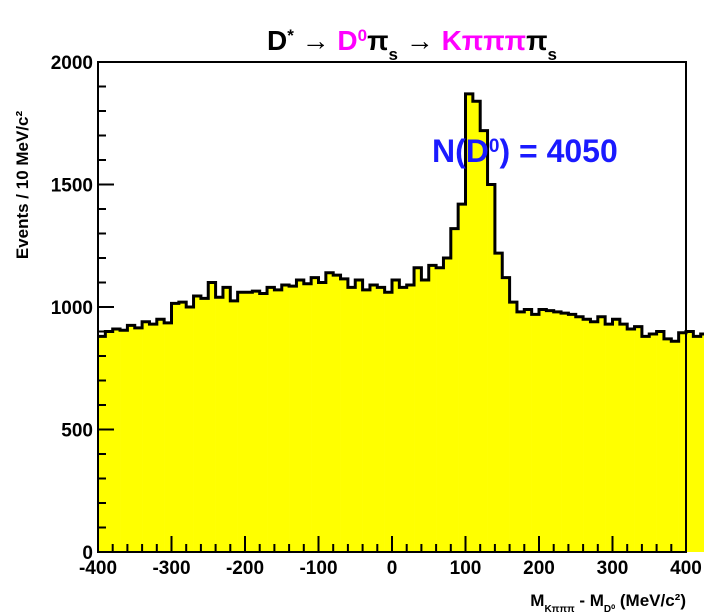 Image resolution: width=704 pixels, height=616 pixels. Describe the element at coordinates (539, 568) in the screenshot. I see `x-tick-label: 200` at that location.